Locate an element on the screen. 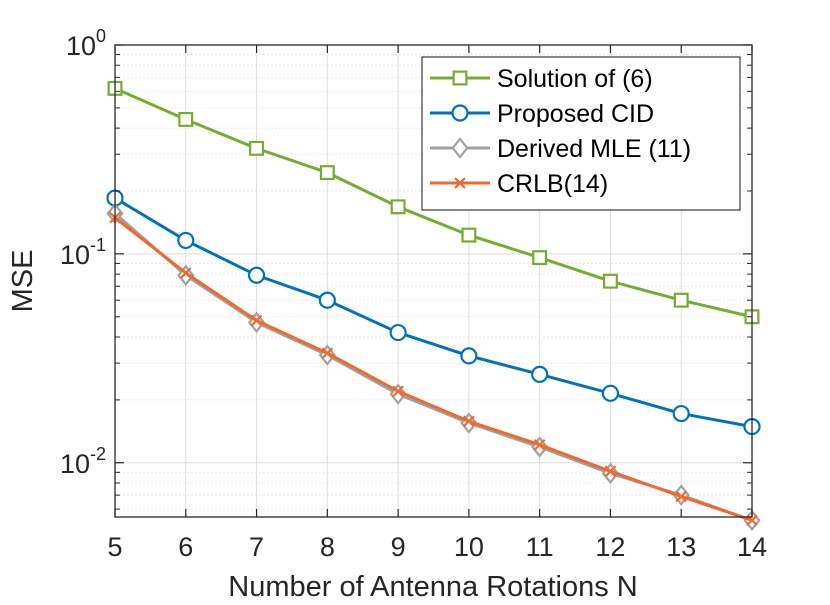 The height and width of the screenshot is (605, 830). x-tick-label: 5 is located at coordinates (114, 547).